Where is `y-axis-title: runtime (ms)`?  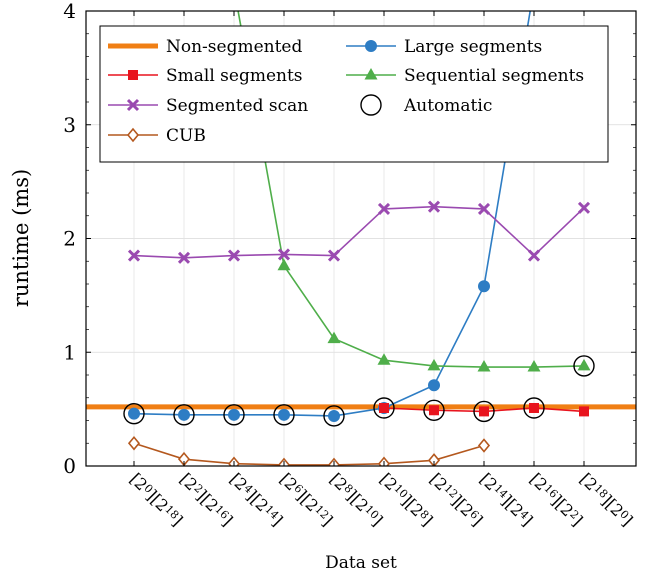
y-axis-title: runtime (ms) is located at coordinates (21, 238).